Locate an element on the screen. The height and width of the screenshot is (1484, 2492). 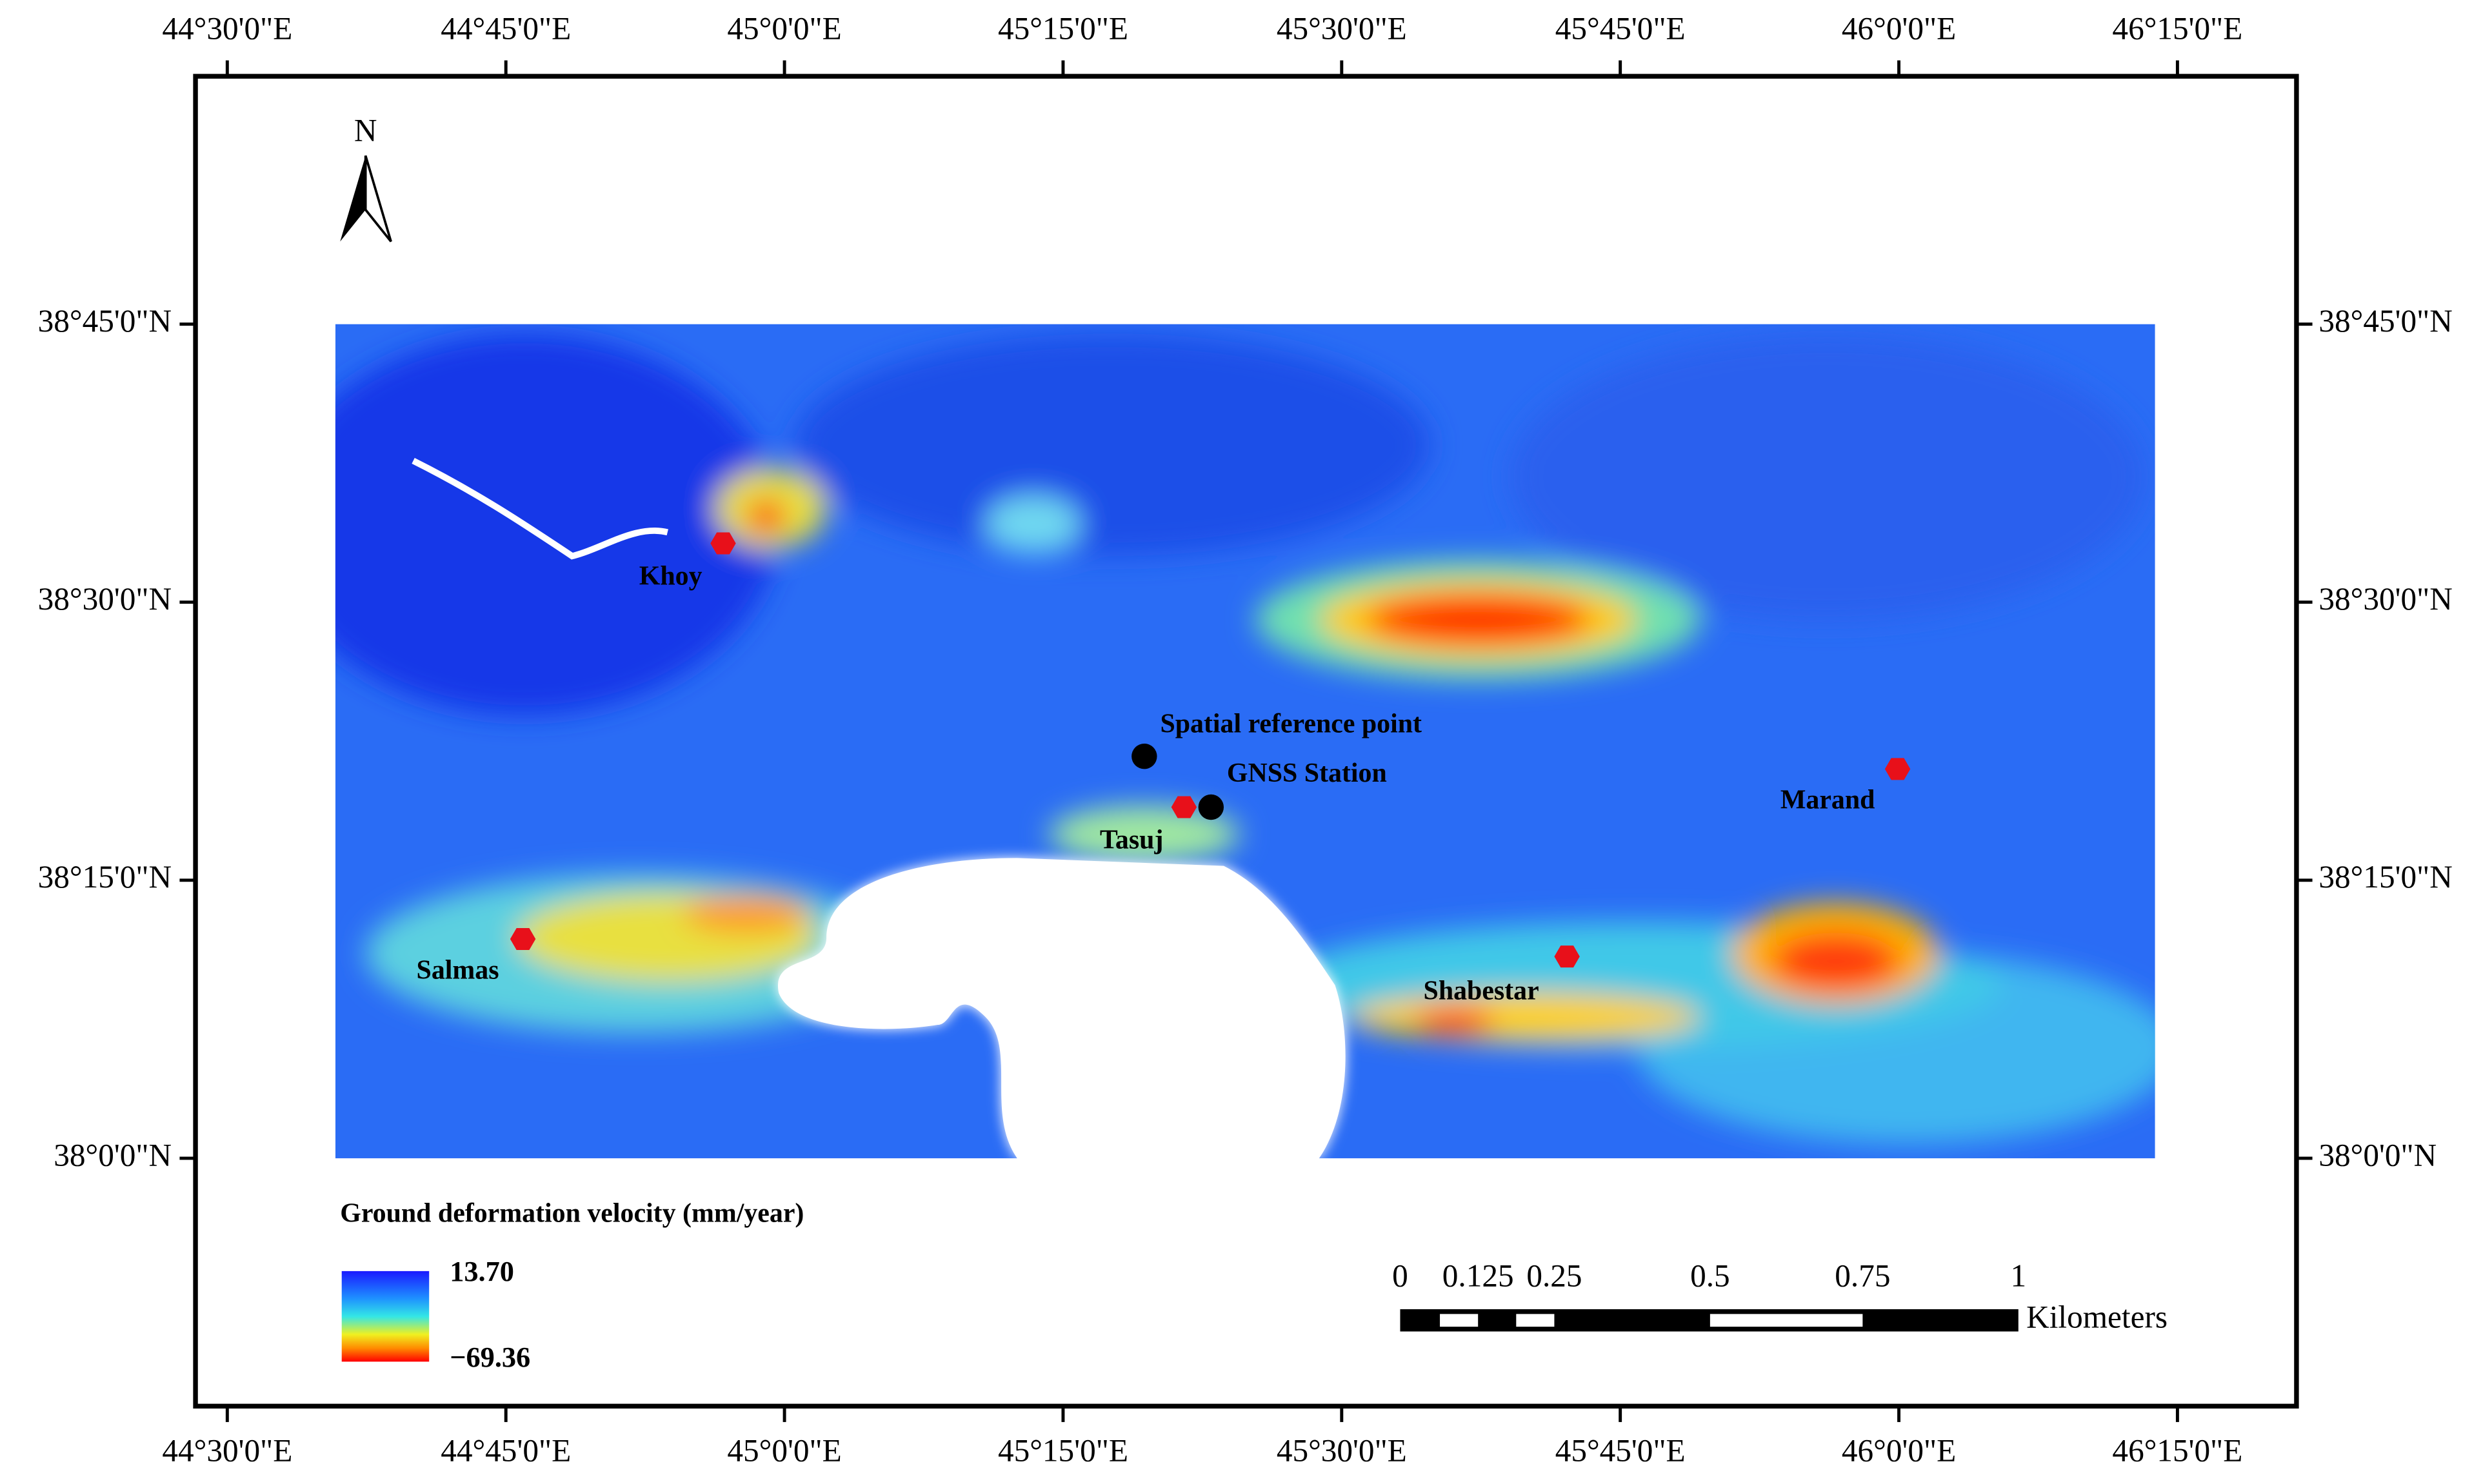
scale-label: 0.25 is located at coordinates (1554, 1276).